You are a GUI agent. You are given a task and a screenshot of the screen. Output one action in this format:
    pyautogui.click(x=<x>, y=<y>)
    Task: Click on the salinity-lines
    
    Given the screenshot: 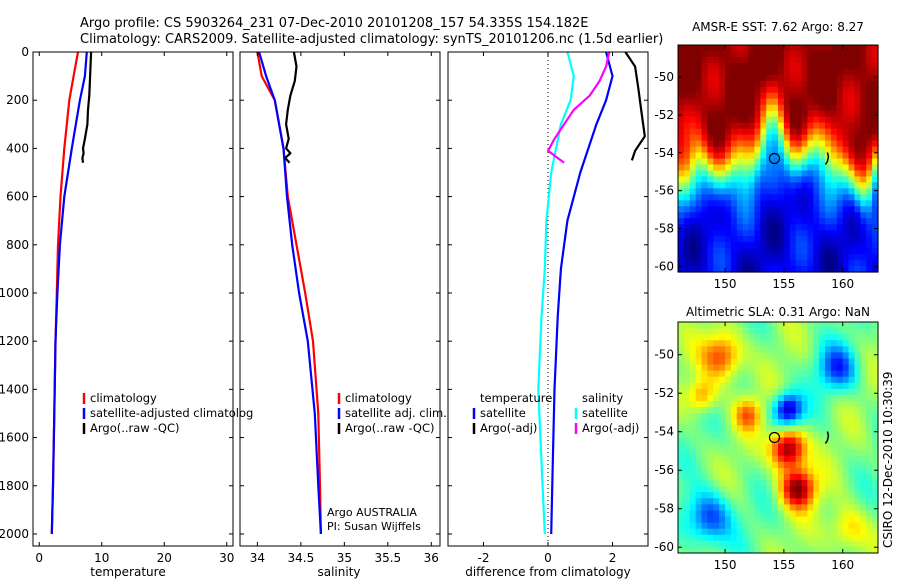 What is the action you would take?
    pyautogui.click(x=289, y=293)
    